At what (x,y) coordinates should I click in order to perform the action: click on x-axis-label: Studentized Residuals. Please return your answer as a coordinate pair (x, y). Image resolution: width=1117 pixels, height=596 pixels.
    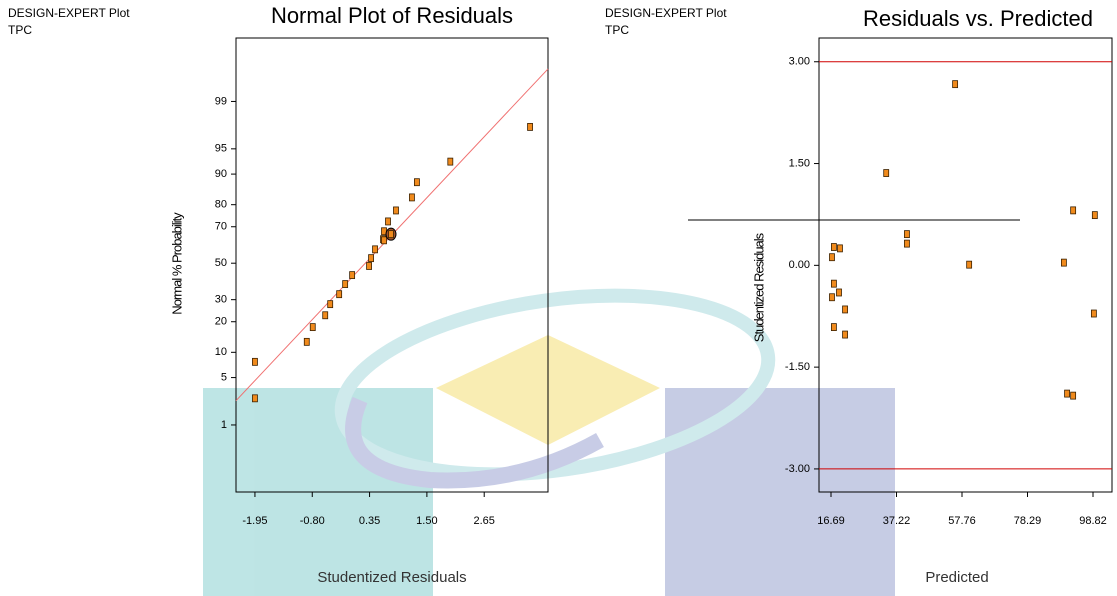
    Looking at the image, I should click on (391, 577).